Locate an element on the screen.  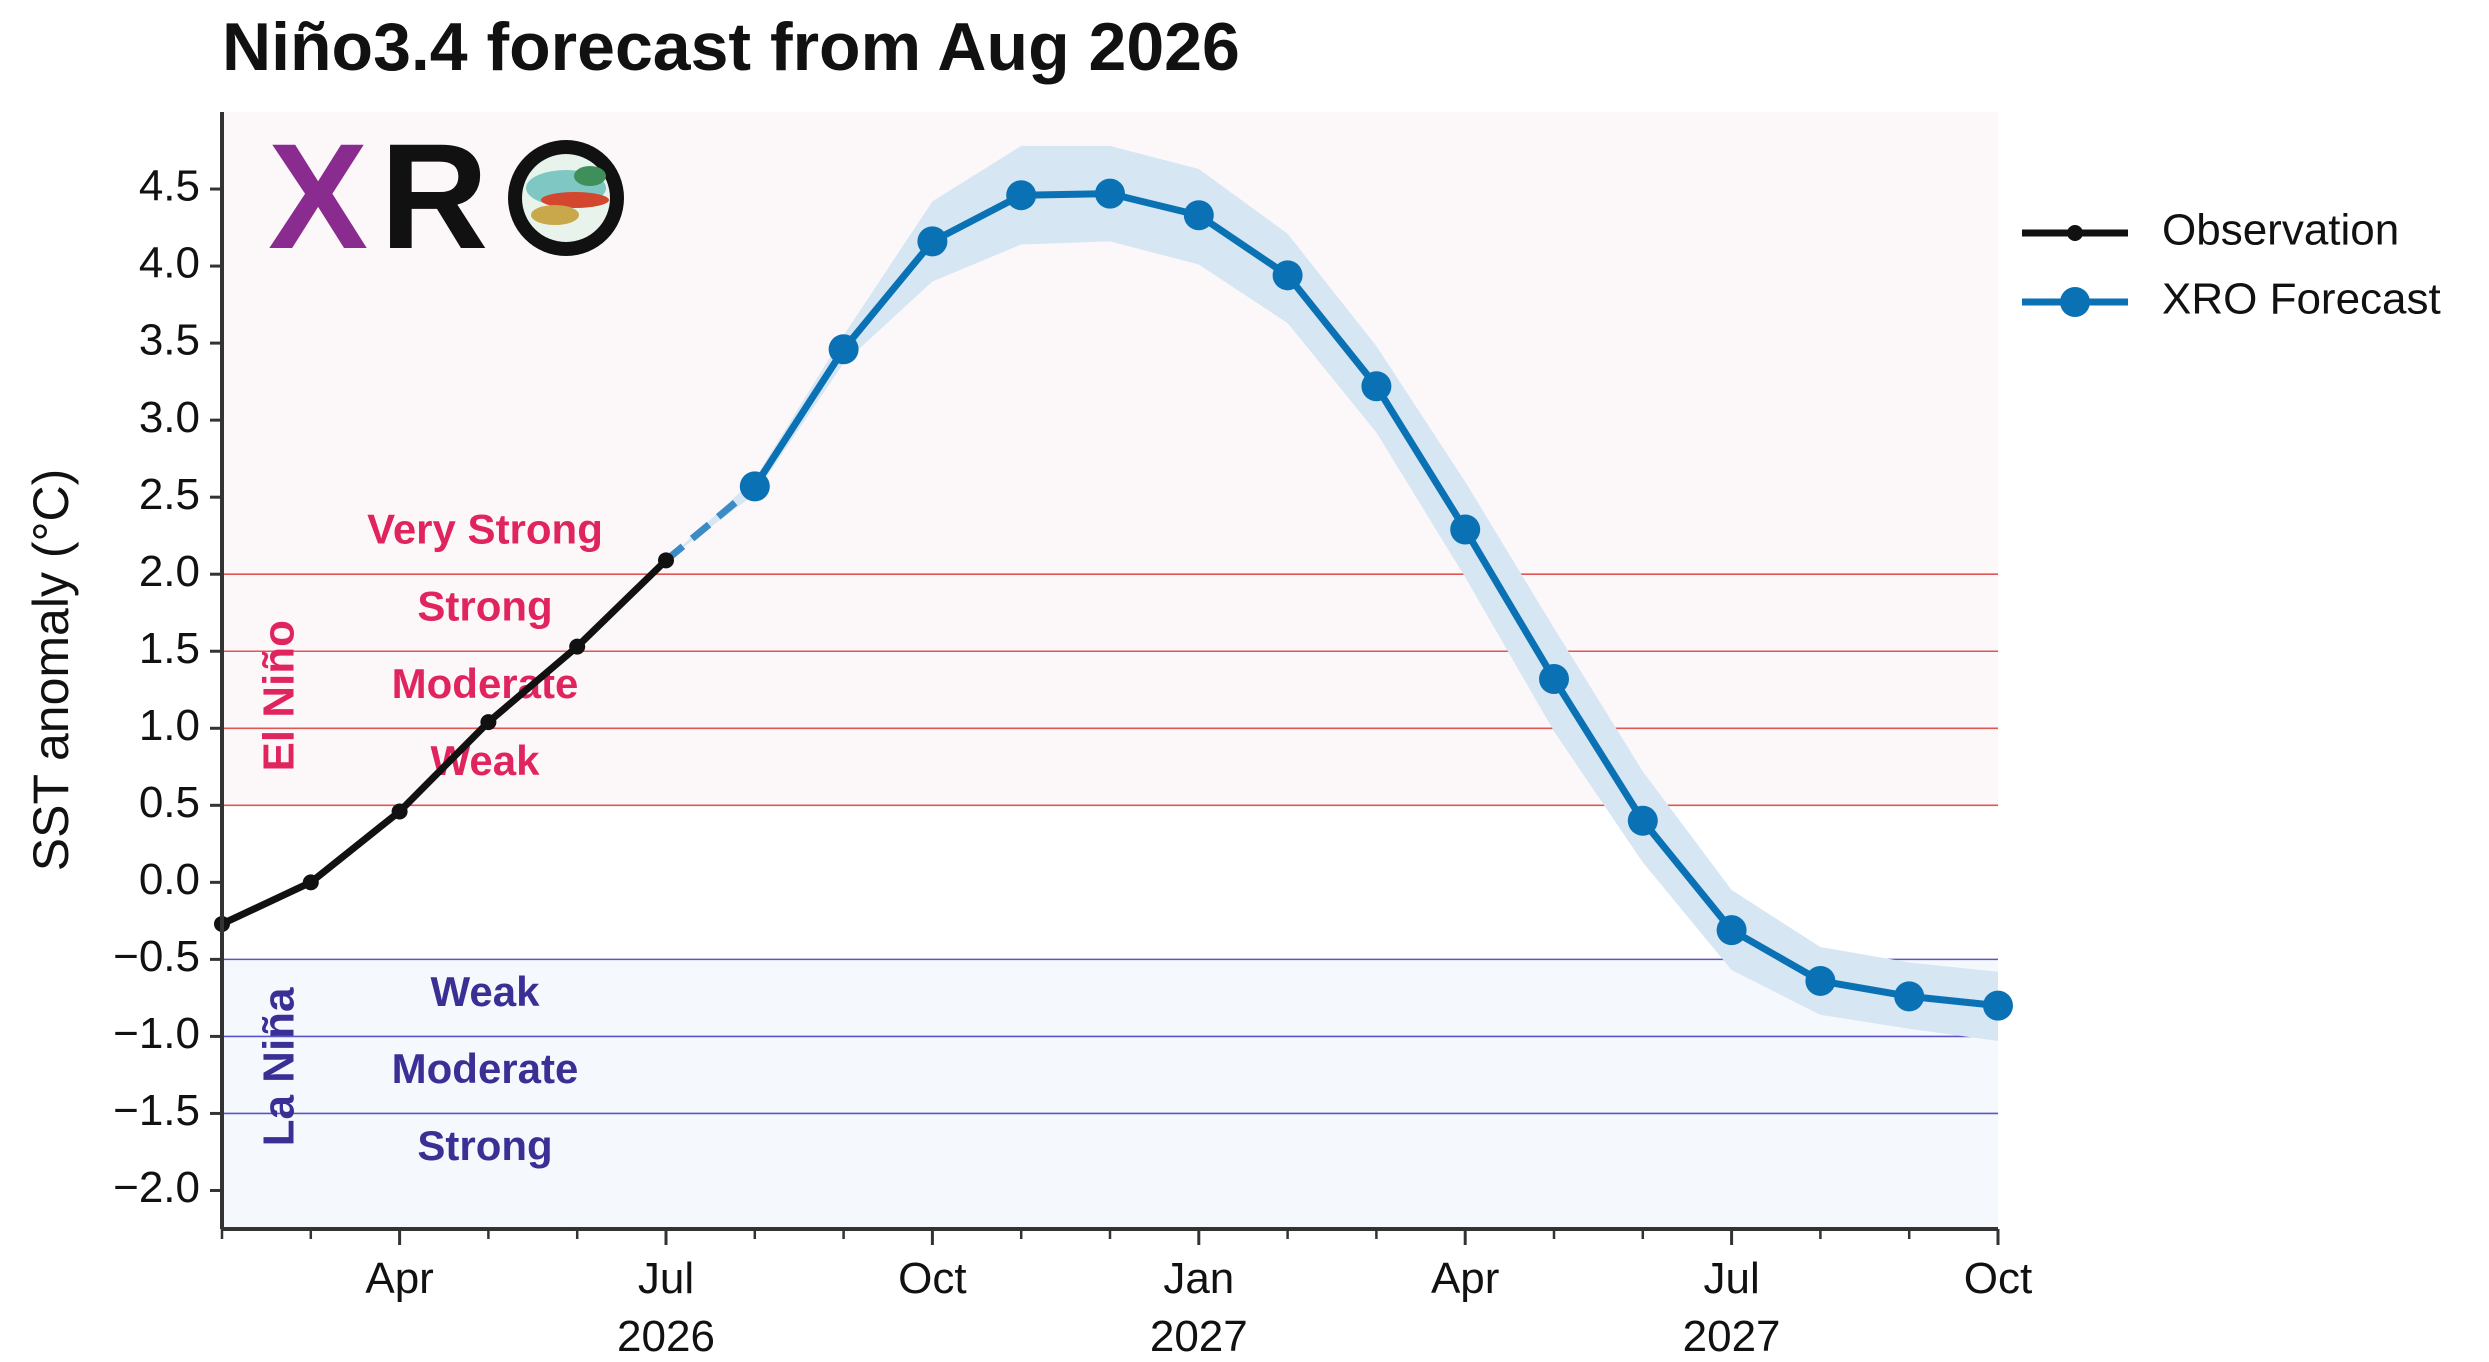
el-nino-category-label: Strong is located at coordinates (484, 606).